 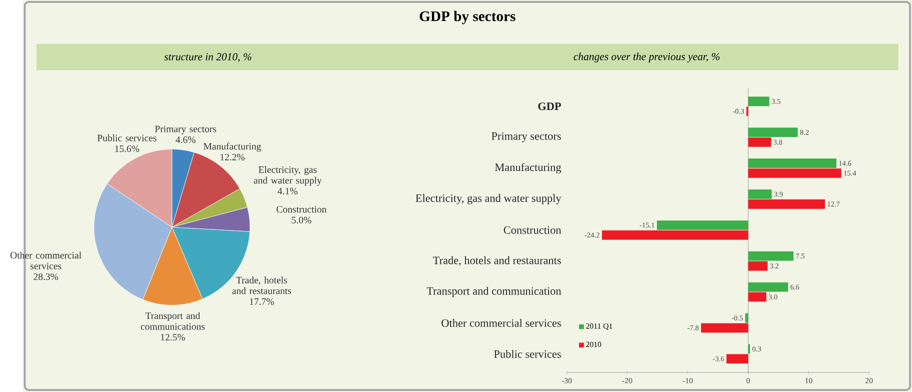 What do you see at coordinates (262, 301) in the screenshot?
I see `data-label: 17.7%` at bounding box center [262, 301].